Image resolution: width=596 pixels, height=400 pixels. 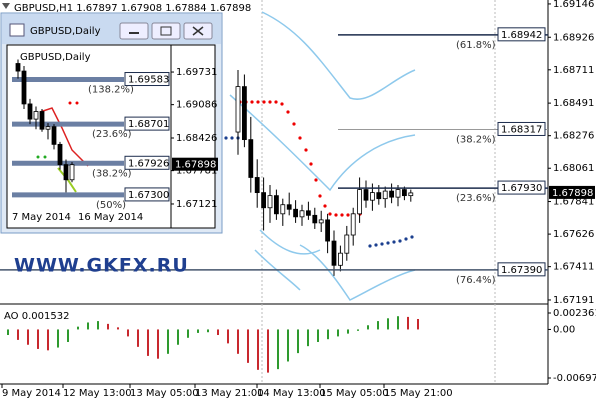 I want to click on fib-price-label: 1.69583, so click(x=148, y=80).